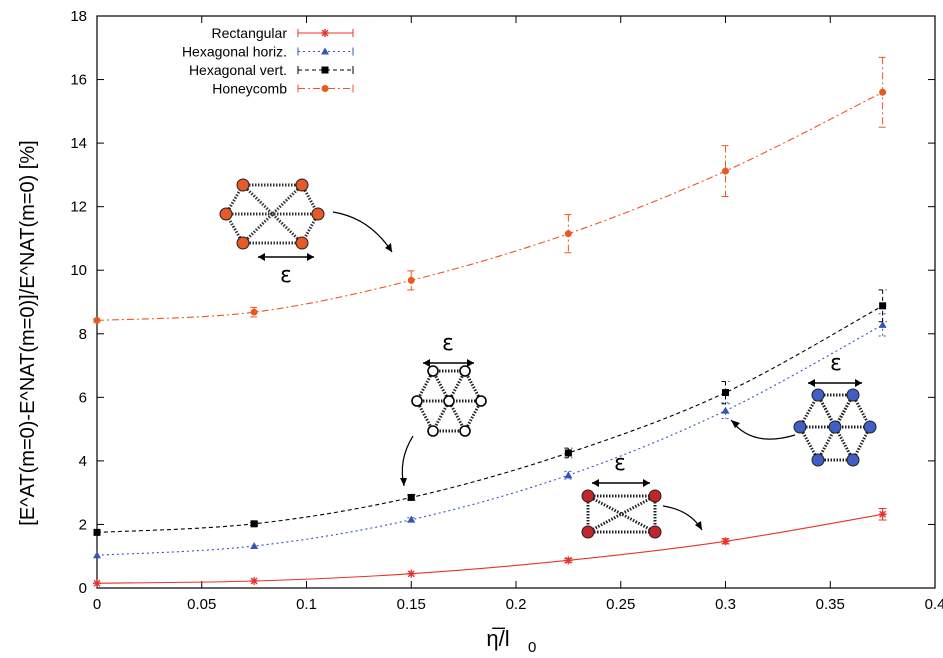  Describe the element at coordinates (201, 604) in the screenshot. I see `x-tick-label: 0.05` at that location.